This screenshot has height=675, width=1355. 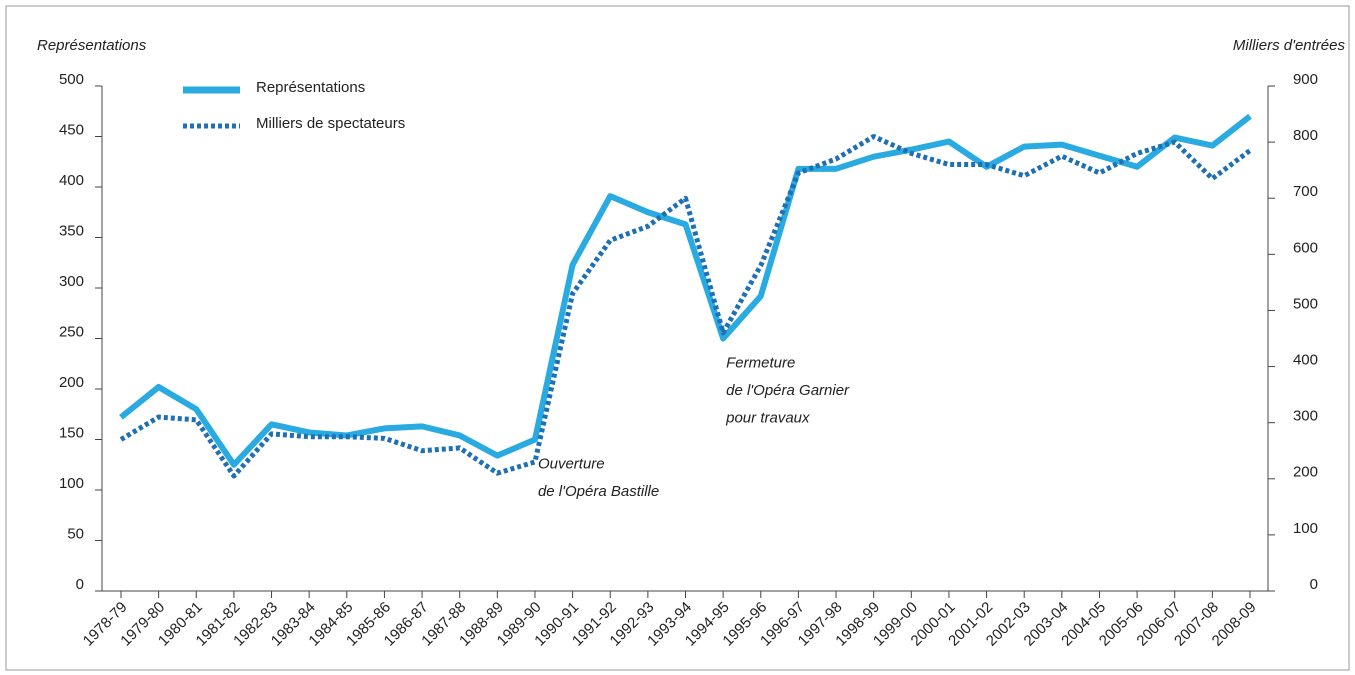 I want to click on annotation: de l'Opéra Bastille, so click(x=598, y=491).